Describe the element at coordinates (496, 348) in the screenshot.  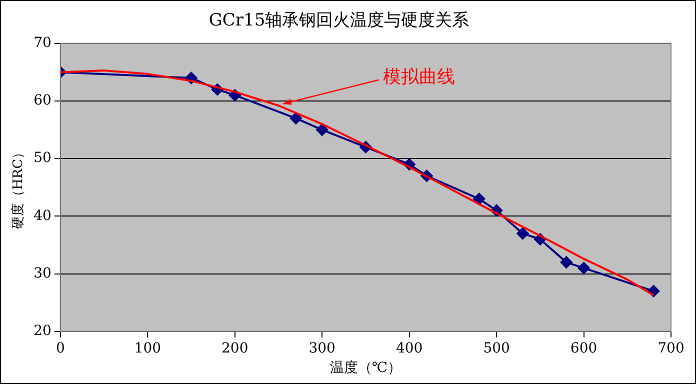
I see `x-tick-label: 500` at that location.